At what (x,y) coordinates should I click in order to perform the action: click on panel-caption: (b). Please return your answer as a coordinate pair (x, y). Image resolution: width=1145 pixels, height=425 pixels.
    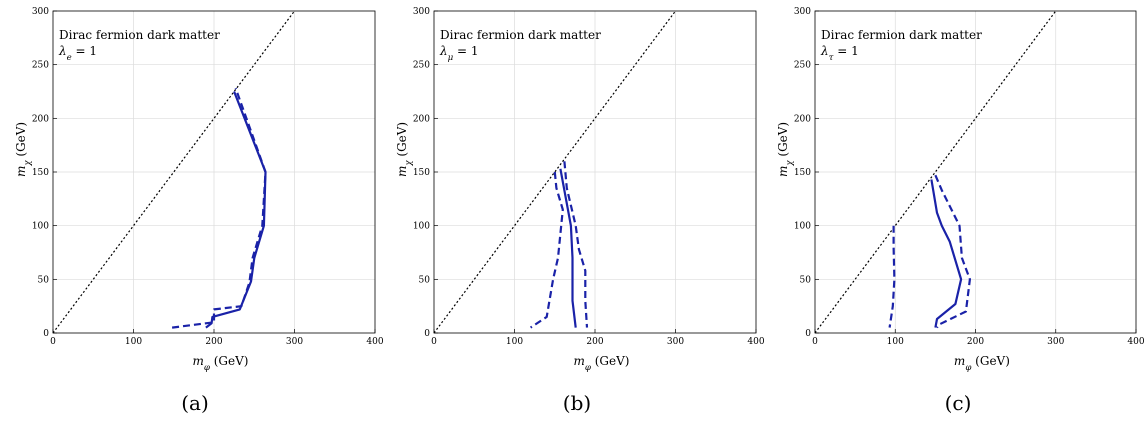
    Looking at the image, I should click on (577, 403).